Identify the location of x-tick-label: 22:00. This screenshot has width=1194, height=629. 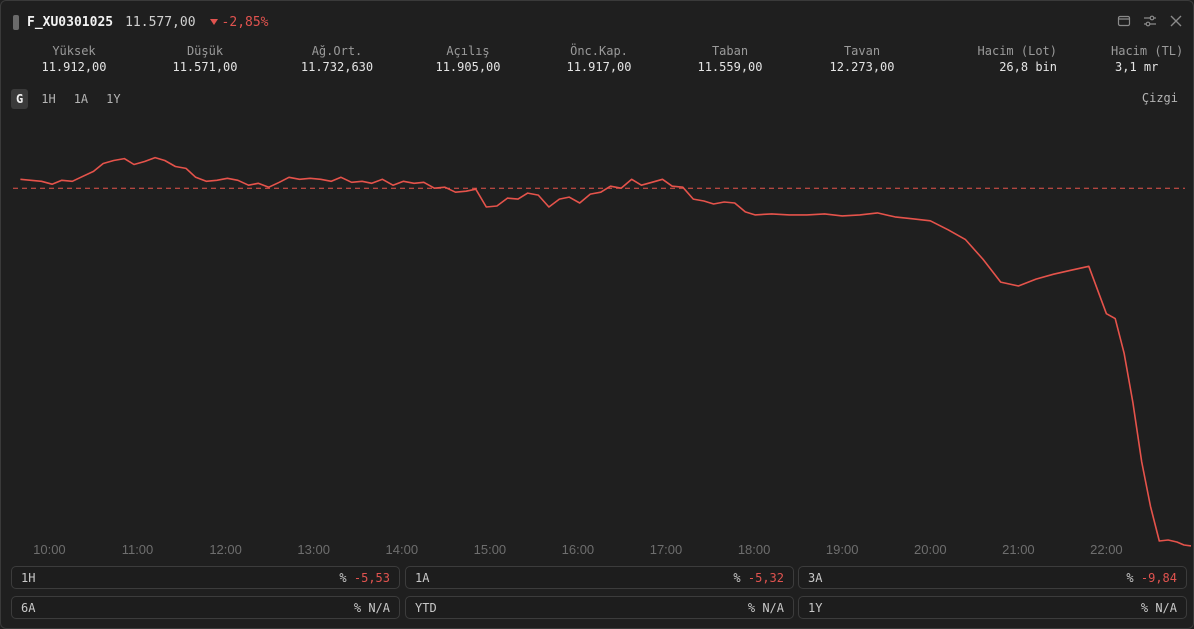
(1106, 549).